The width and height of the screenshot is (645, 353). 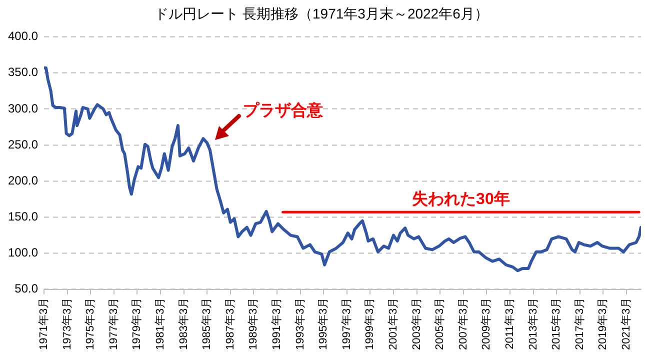 What do you see at coordinates (90, 323) in the screenshot?
I see `x-tick-label: 1975年3月` at bounding box center [90, 323].